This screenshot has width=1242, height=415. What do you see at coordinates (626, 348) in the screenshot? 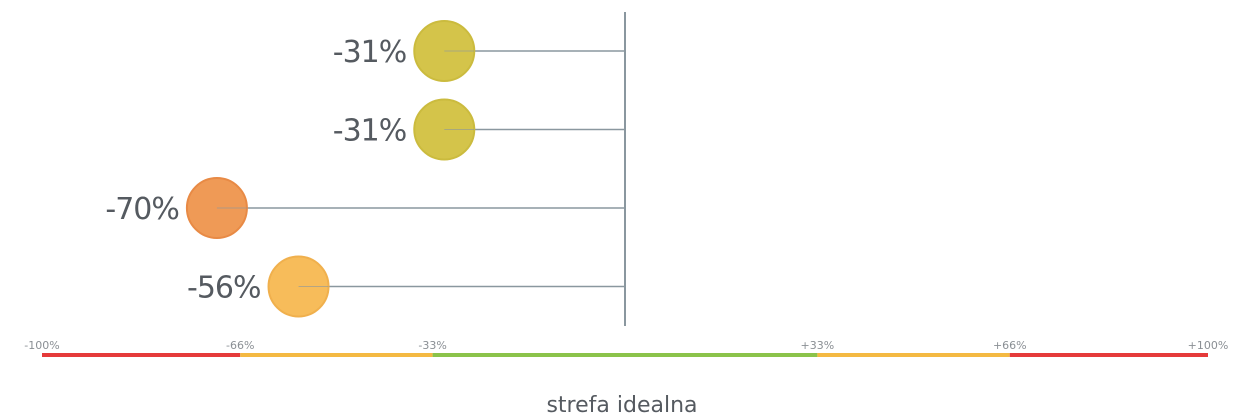
I see `scale-axis: -100% -66% -33% +33% +66% +100%` at bounding box center [626, 348].